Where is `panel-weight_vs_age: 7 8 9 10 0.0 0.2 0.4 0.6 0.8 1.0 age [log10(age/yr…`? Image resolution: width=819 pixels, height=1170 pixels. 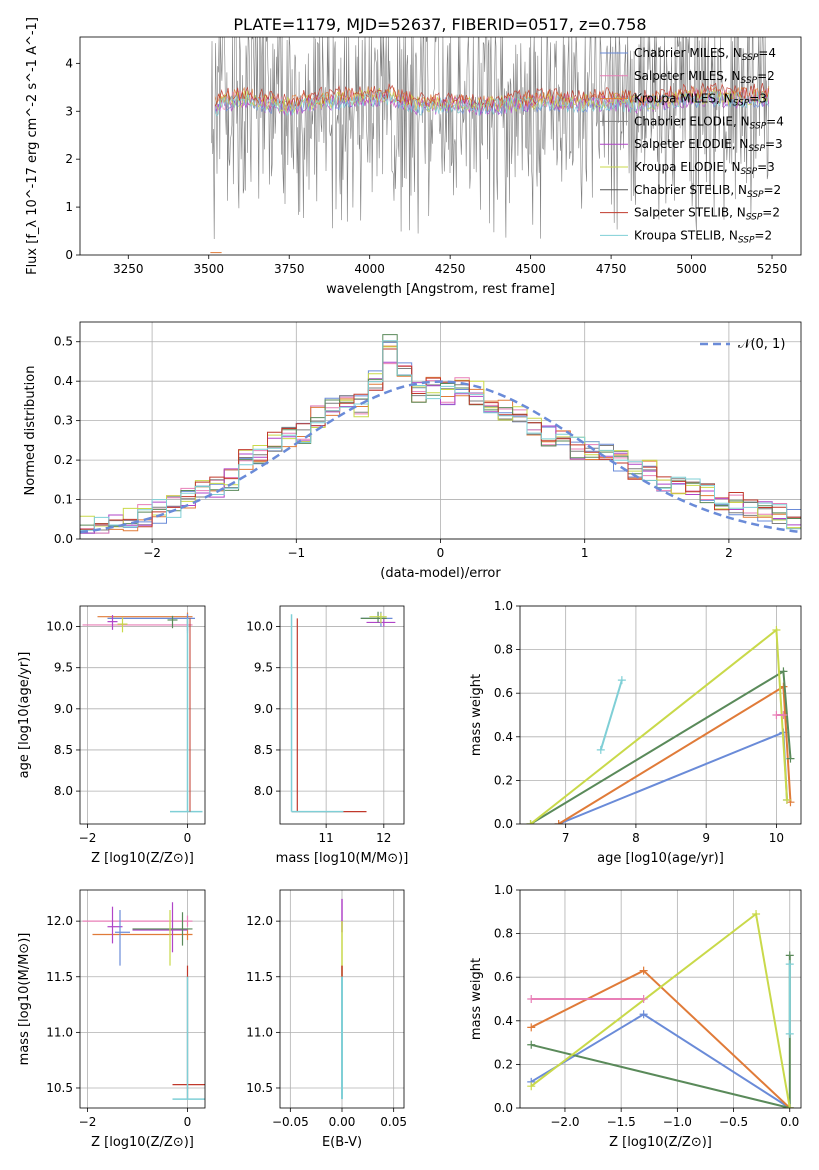
panel-weight_vs_age: 7 8 9 10 0.0 0.2 0.4 0.6 0.8 1.0 age [log10(age/yr… is located at coordinates (635, 732).